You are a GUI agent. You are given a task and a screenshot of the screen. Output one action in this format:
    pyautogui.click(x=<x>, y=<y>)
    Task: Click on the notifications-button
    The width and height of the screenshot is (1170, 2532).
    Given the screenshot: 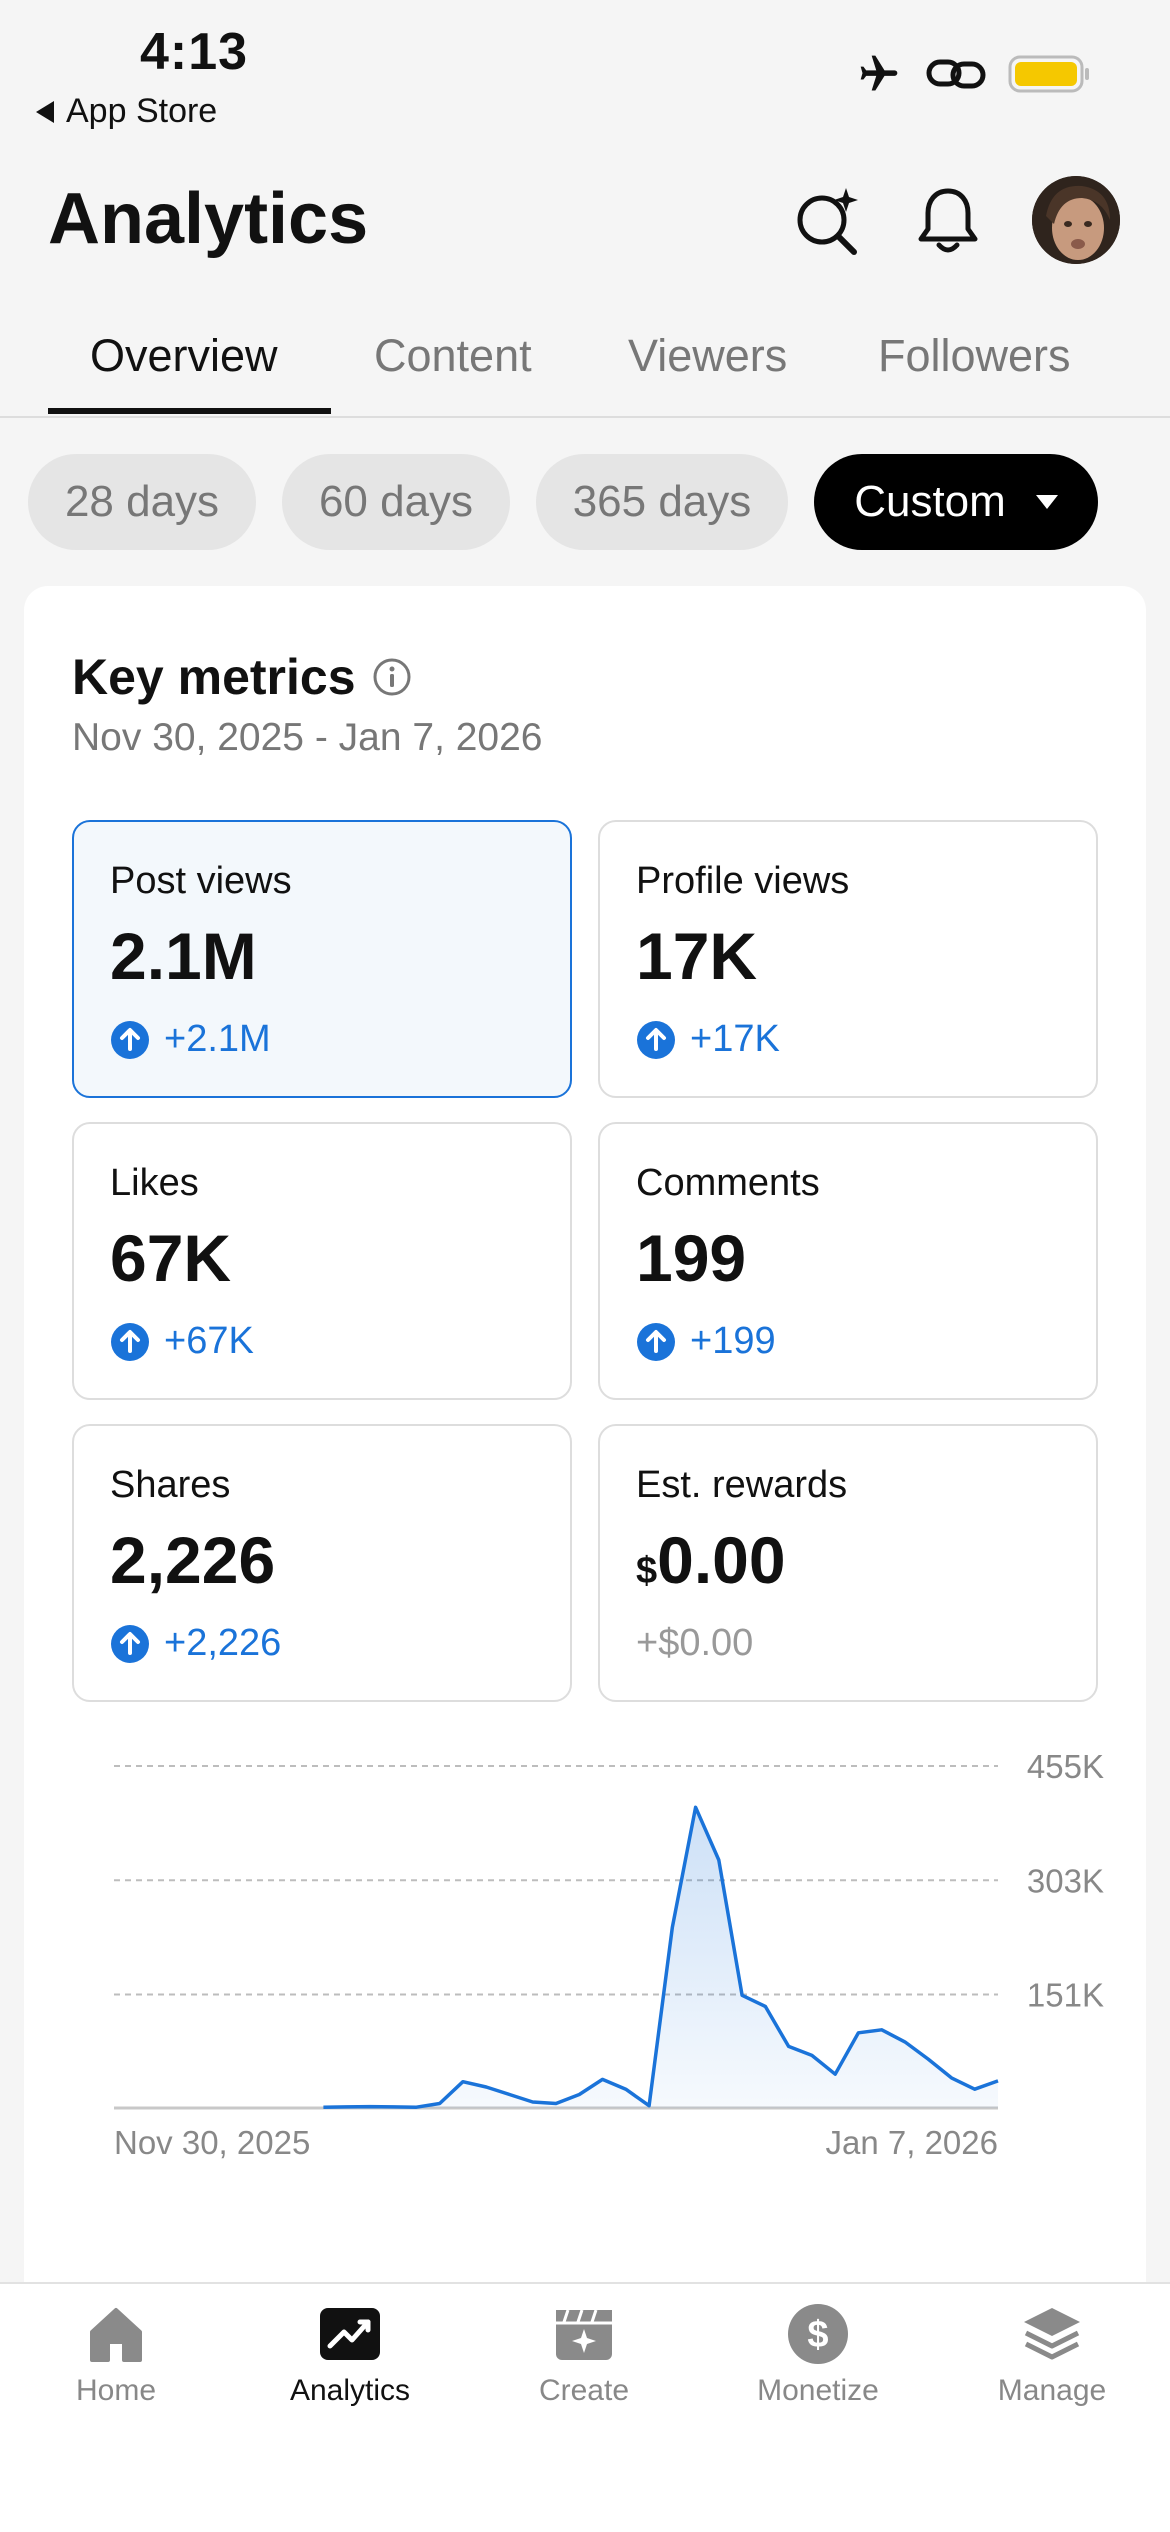 What is the action you would take?
    pyautogui.click(x=948, y=220)
    